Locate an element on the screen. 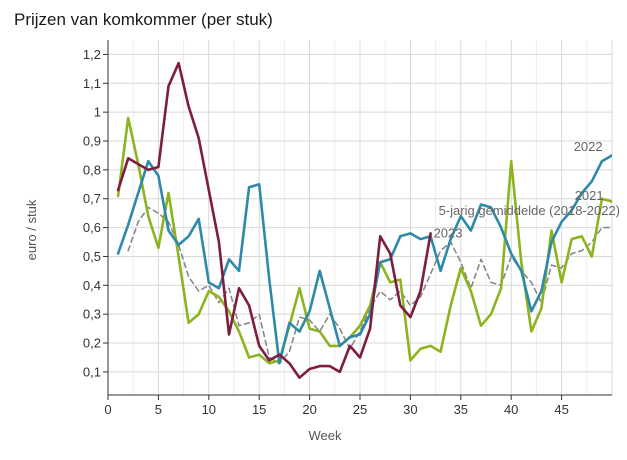 The height and width of the screenshot is (460, 627). x-tick-label: 0 is located at coordinates (107, 409).